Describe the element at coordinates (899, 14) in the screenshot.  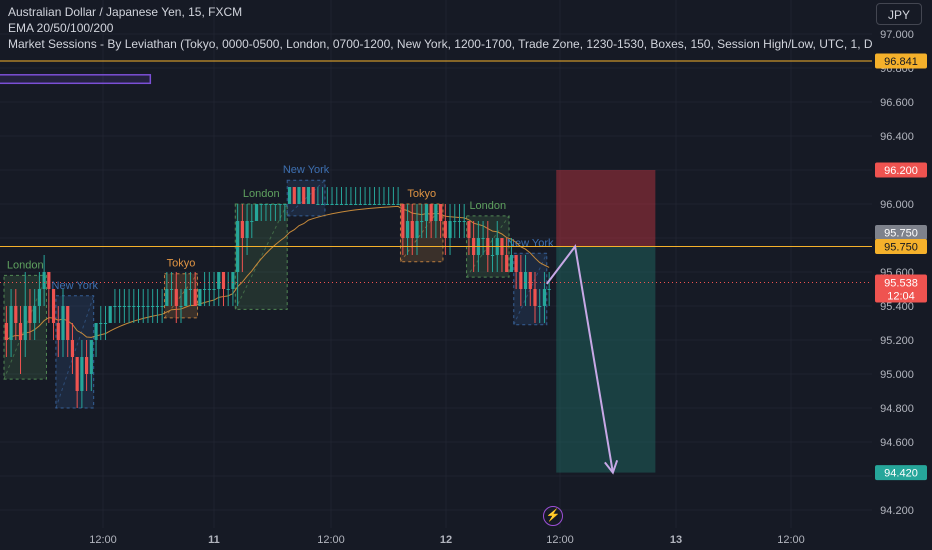
I see `currency-button: JPY` at that location.